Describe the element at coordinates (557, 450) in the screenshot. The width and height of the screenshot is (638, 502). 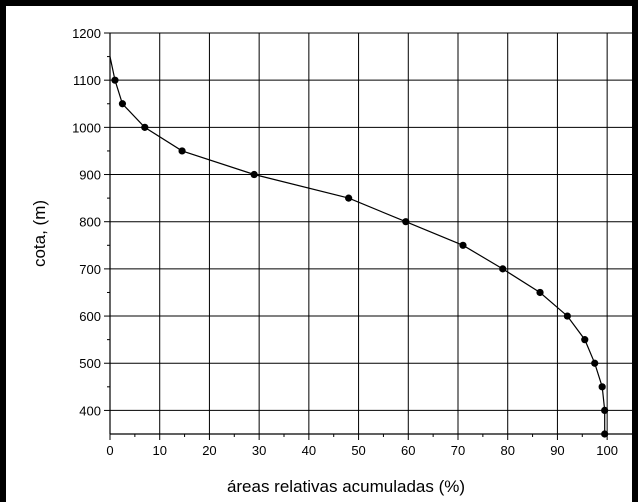
I see `x-tick-label: 90` at that location.